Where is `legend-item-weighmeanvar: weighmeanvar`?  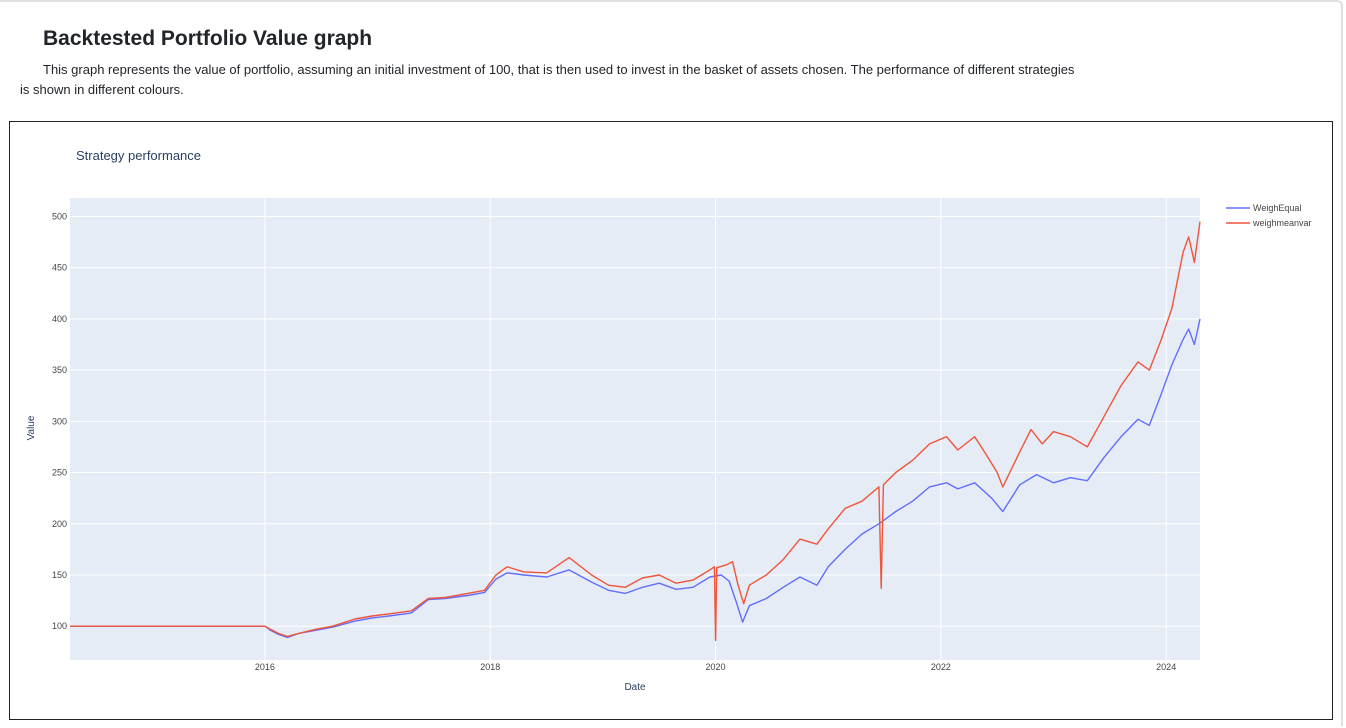
legend-item-weighmeanvar: weighmeanvar is located at coordinates (1269, 223).